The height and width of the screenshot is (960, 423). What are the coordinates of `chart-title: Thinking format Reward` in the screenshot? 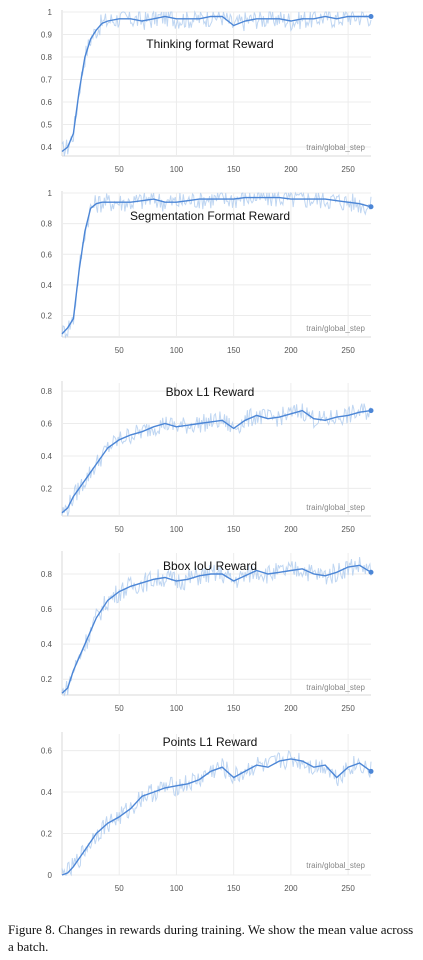 It's located at (209, 44).